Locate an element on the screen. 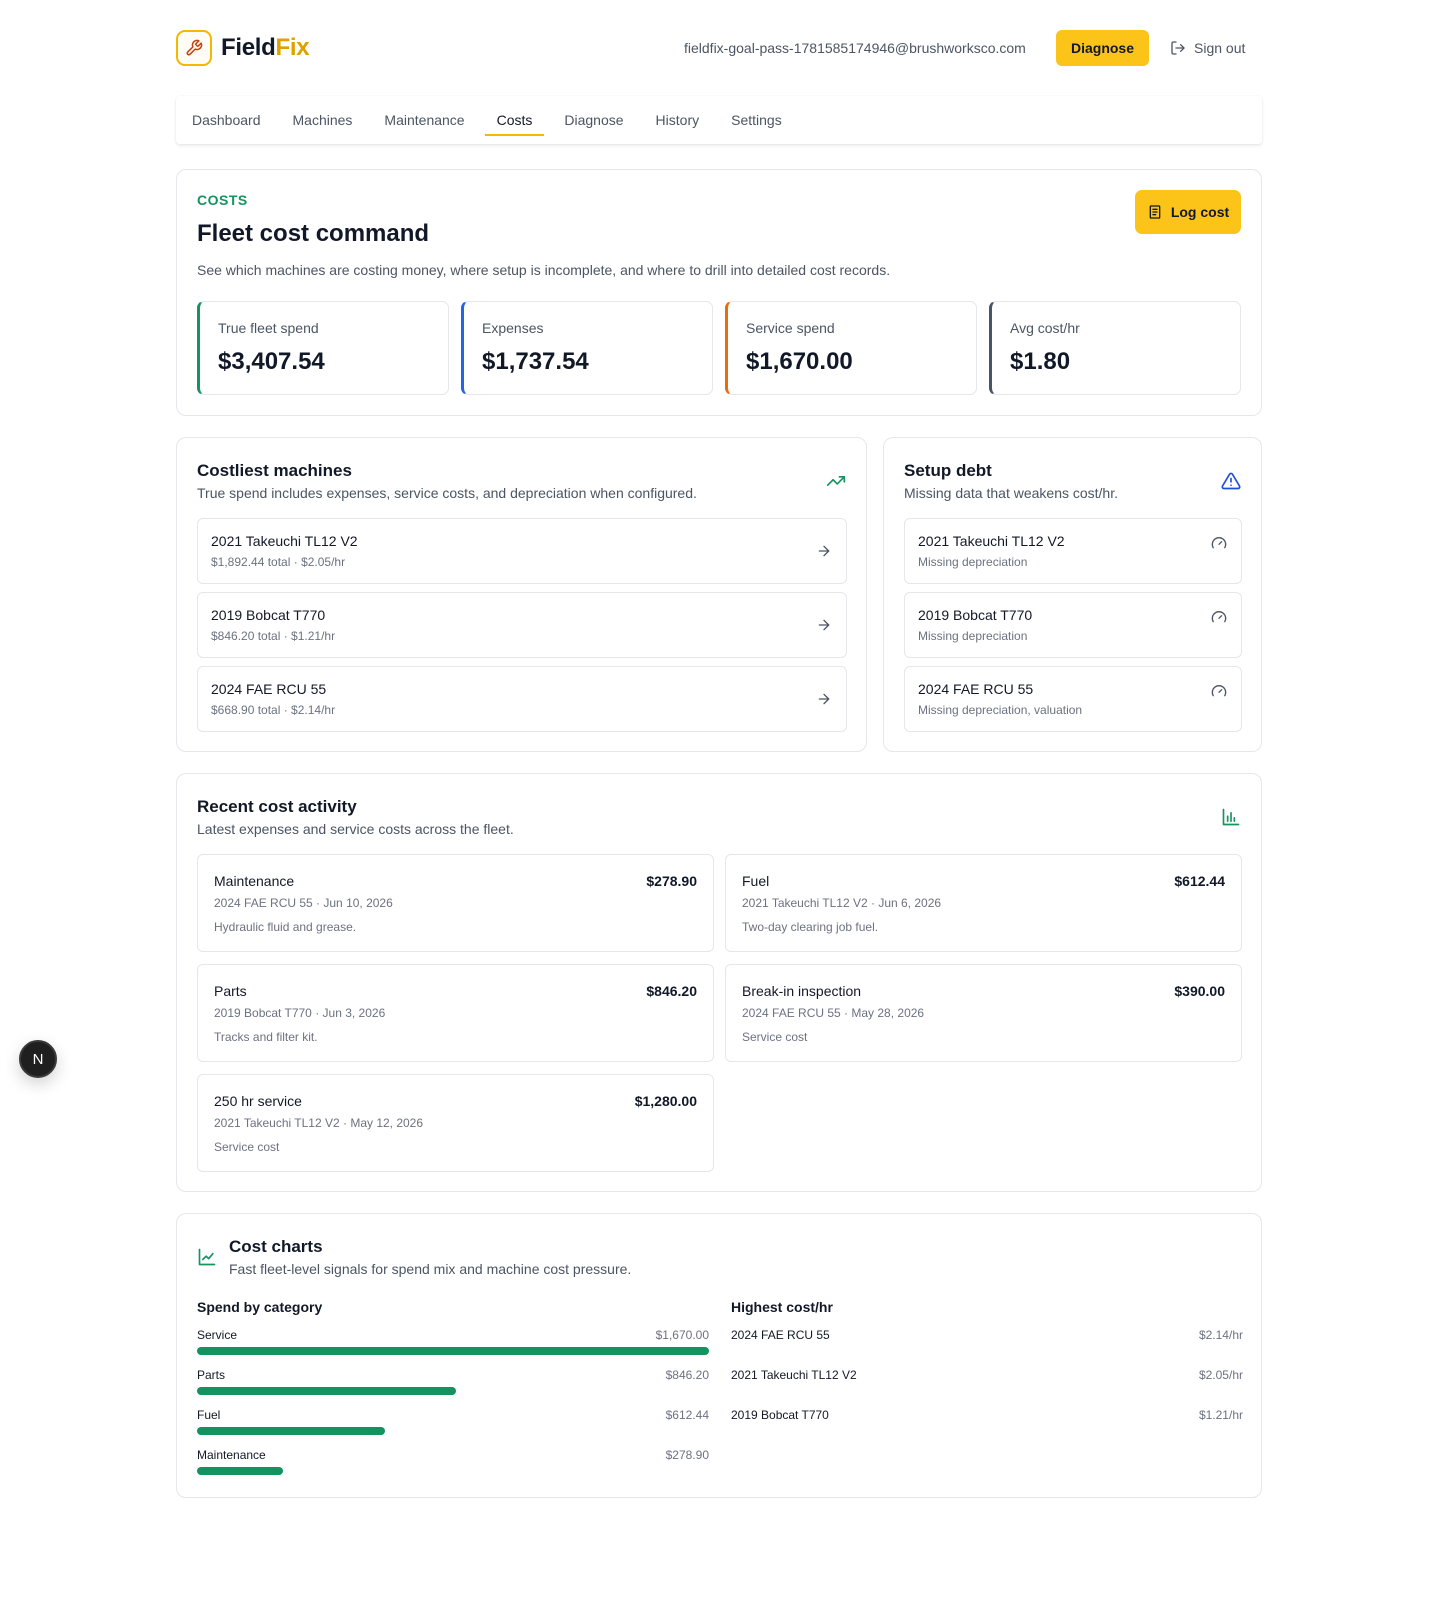 The image size is (1440, 1603). bar-chart-icon is located at coordinates (1231, 817).